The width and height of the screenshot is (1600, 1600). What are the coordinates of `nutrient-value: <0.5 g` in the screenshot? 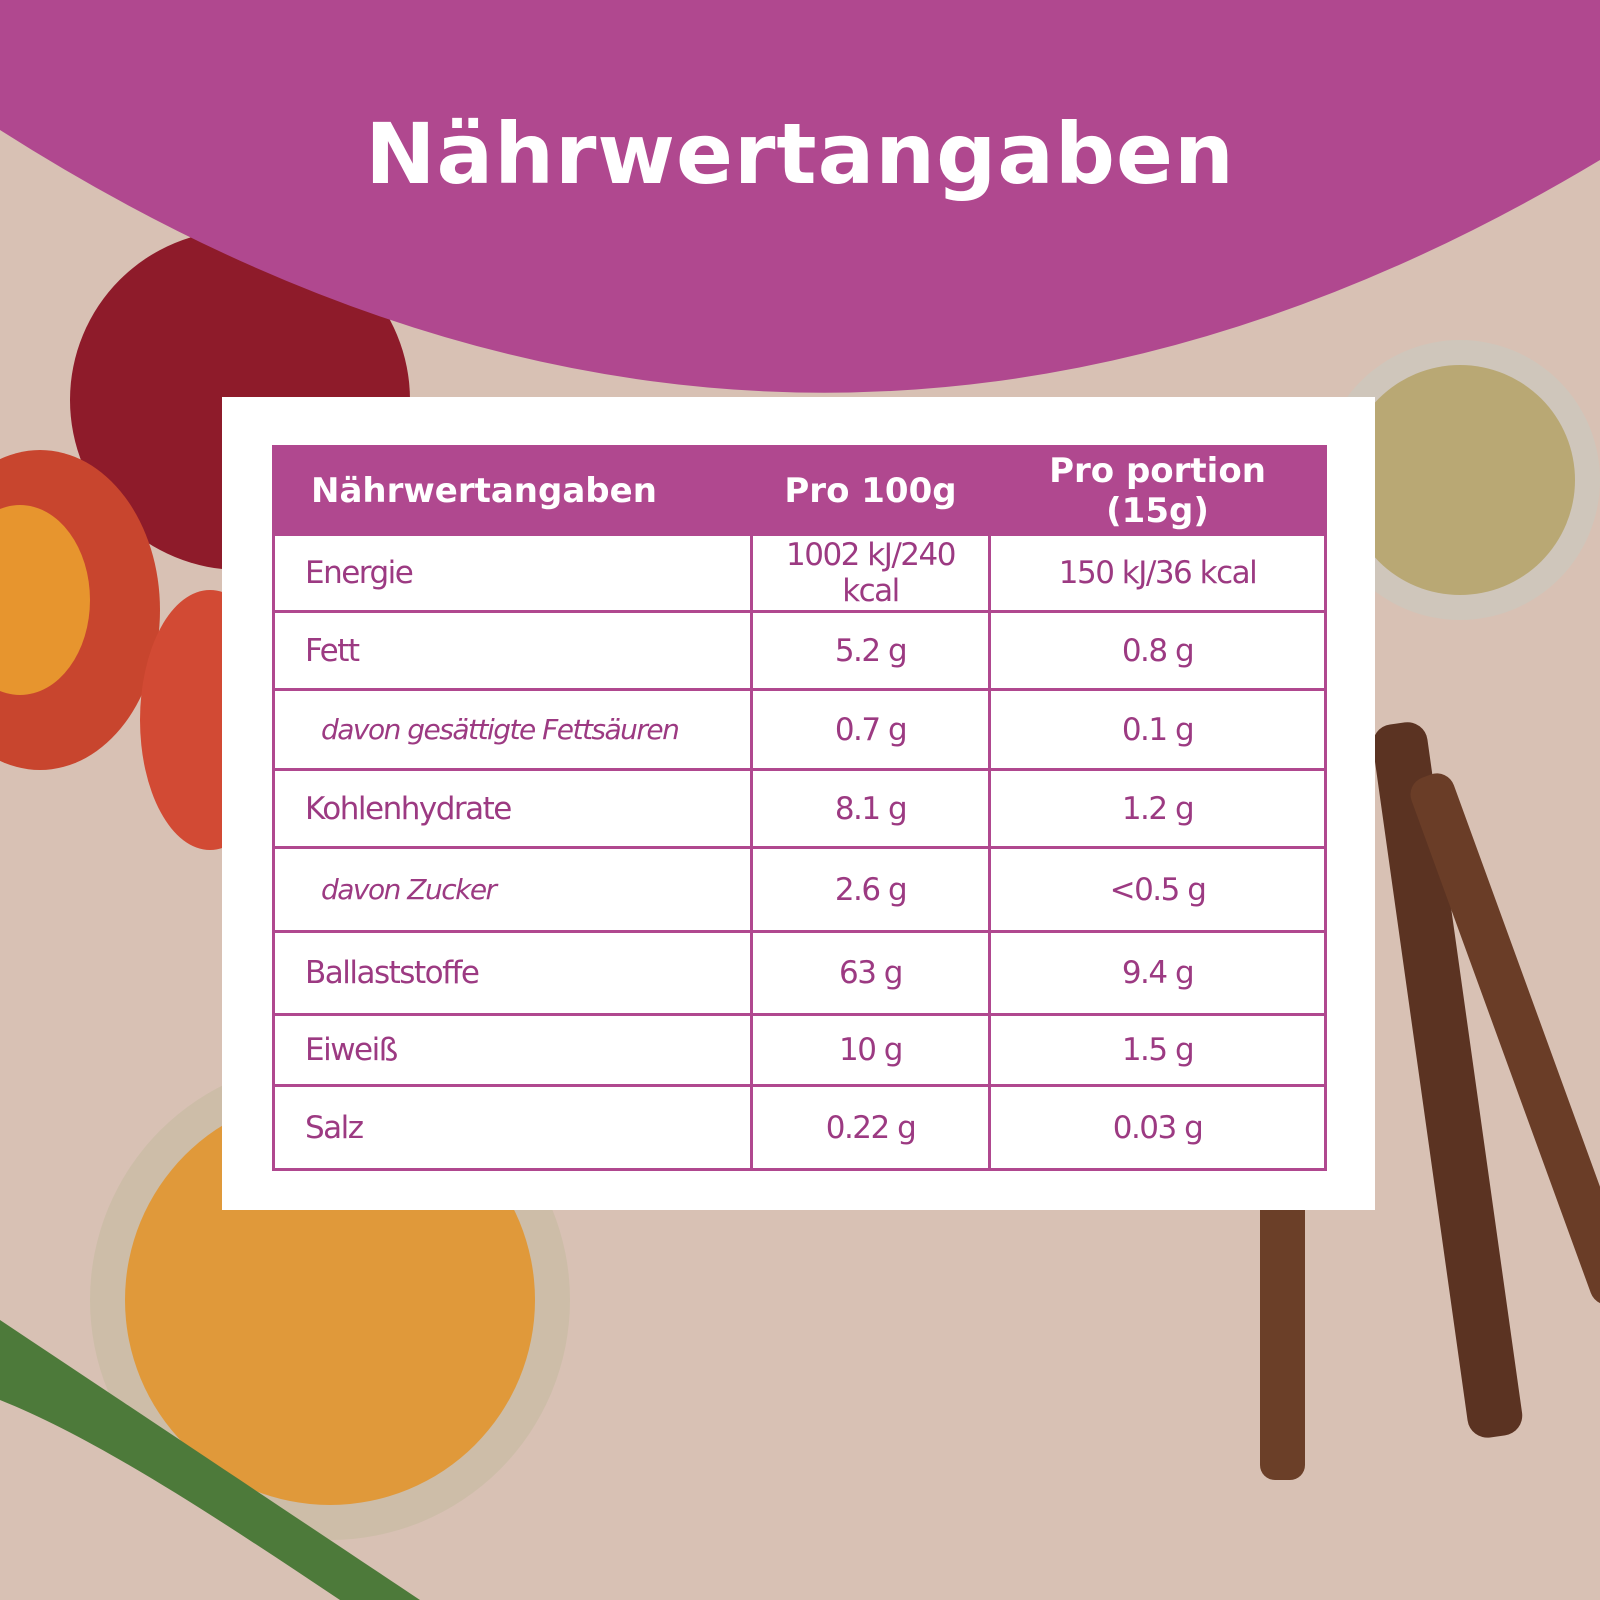 It's located at (1157, 889).